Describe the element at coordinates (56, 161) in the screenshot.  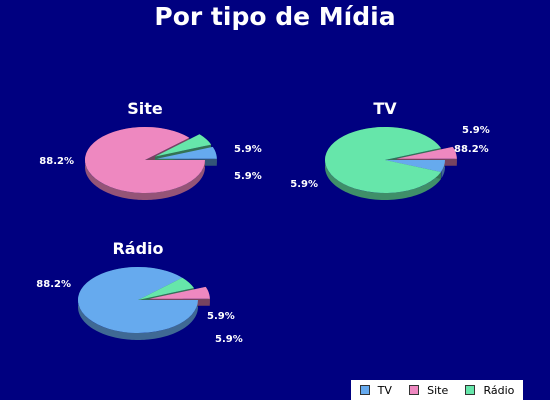
I see `pie-site-label-site: 88.2%` at that location.